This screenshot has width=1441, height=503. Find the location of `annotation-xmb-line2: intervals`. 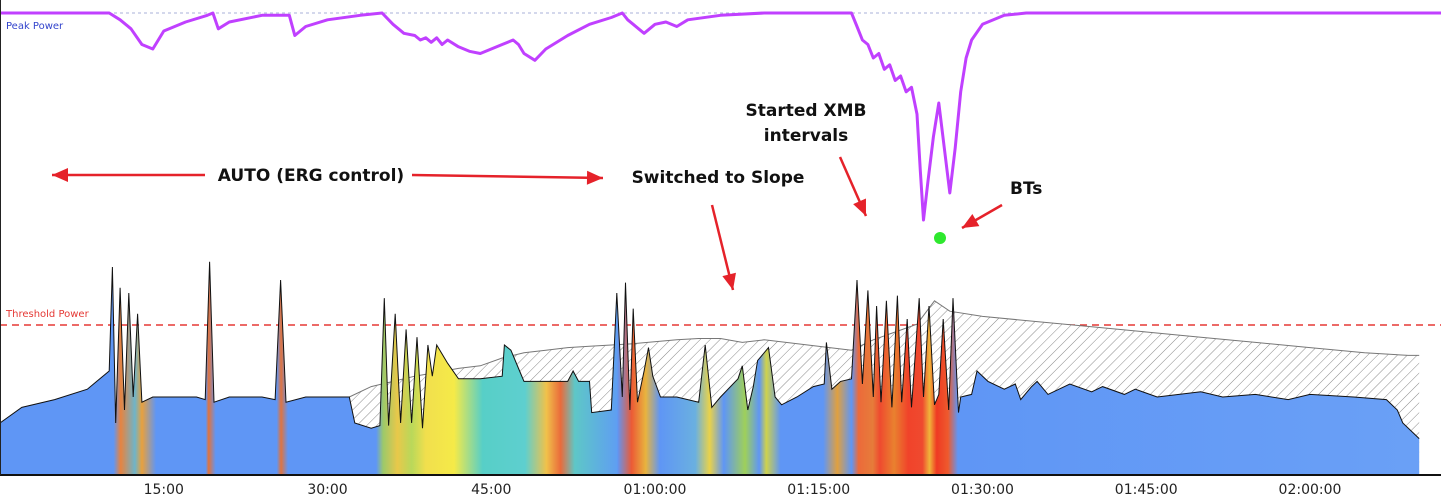

annotation-xmb-line2: intervals is located at coordinates (806, 136).